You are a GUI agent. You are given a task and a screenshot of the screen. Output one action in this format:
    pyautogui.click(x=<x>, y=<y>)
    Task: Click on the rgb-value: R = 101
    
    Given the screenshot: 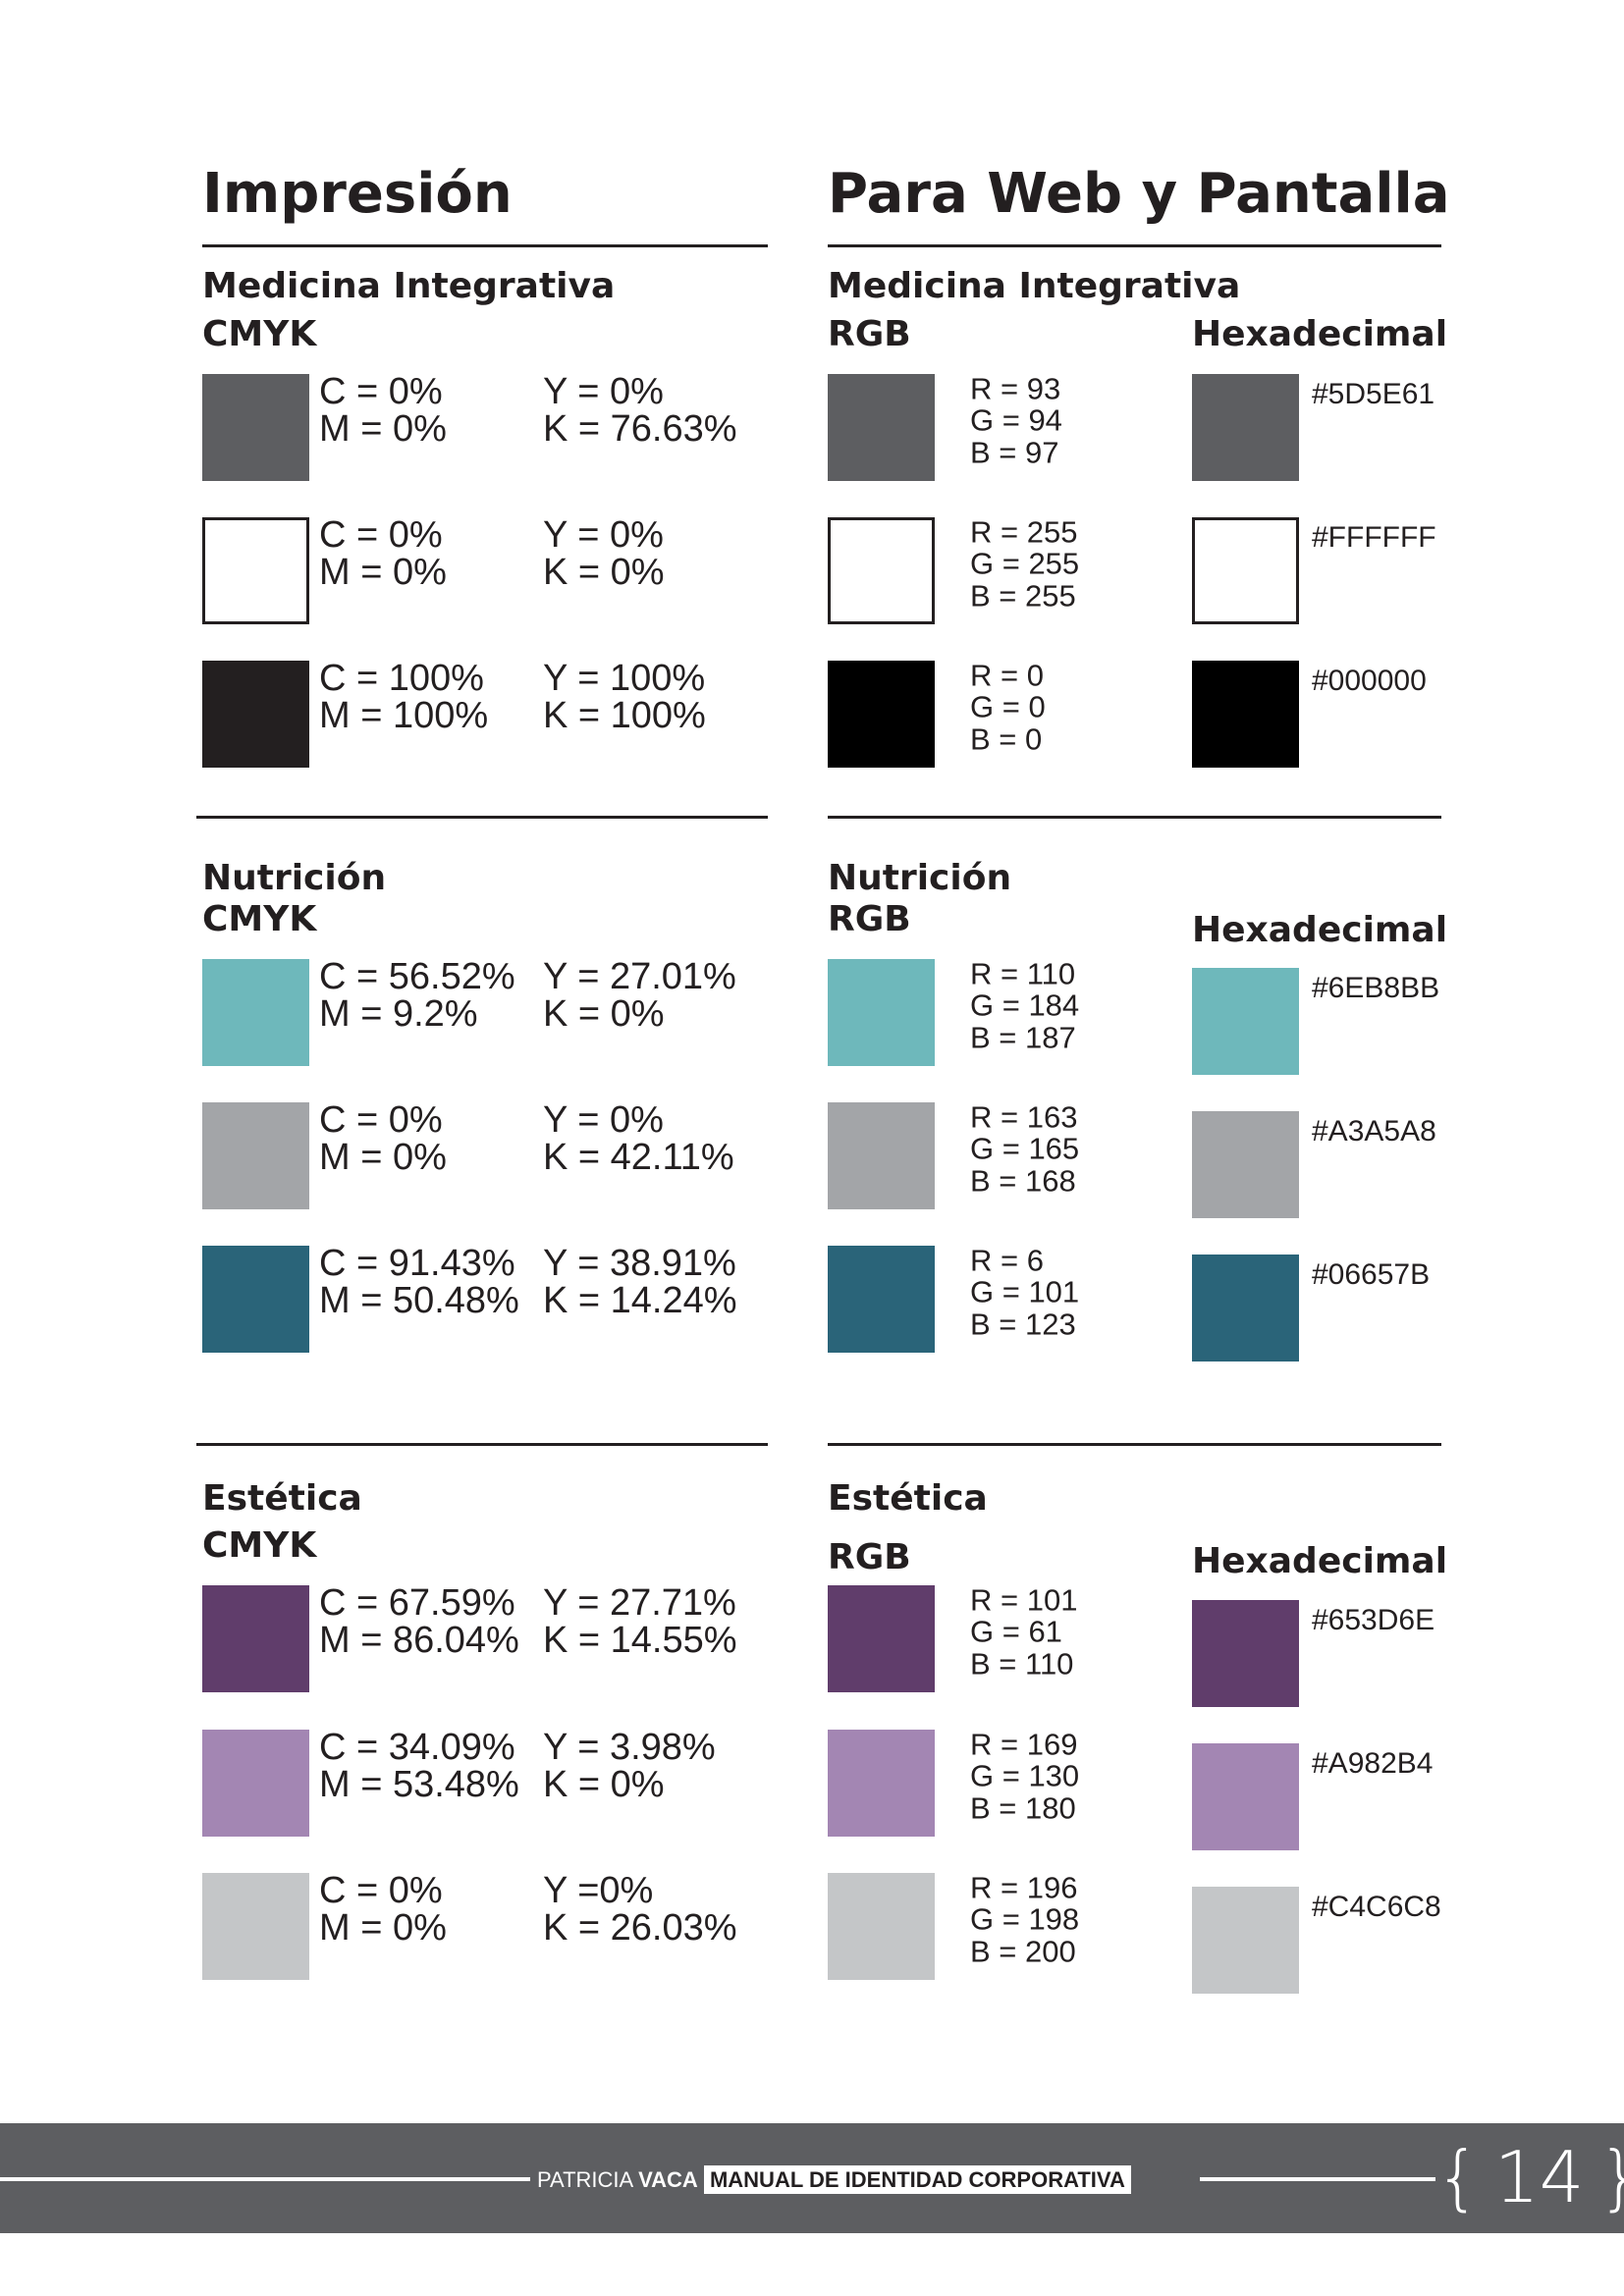 What is the action you would take?
    pyautogui.click(x=1024, y=1600)
    